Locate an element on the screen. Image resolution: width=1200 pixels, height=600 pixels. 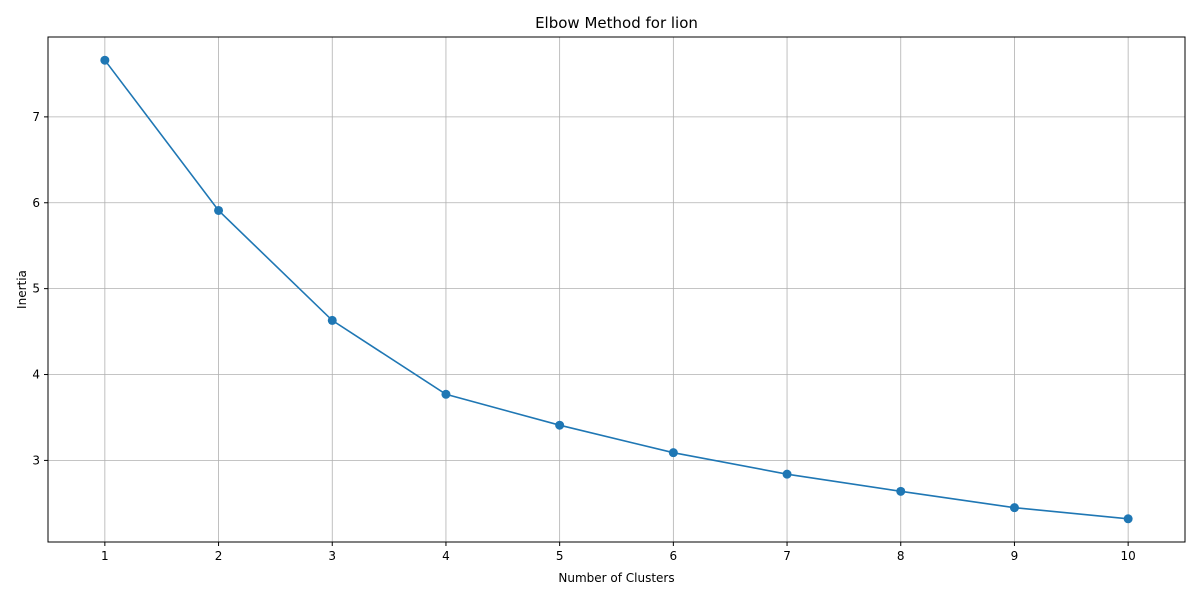
x-tick-label: 10 is located at coordinates (1128, 556).